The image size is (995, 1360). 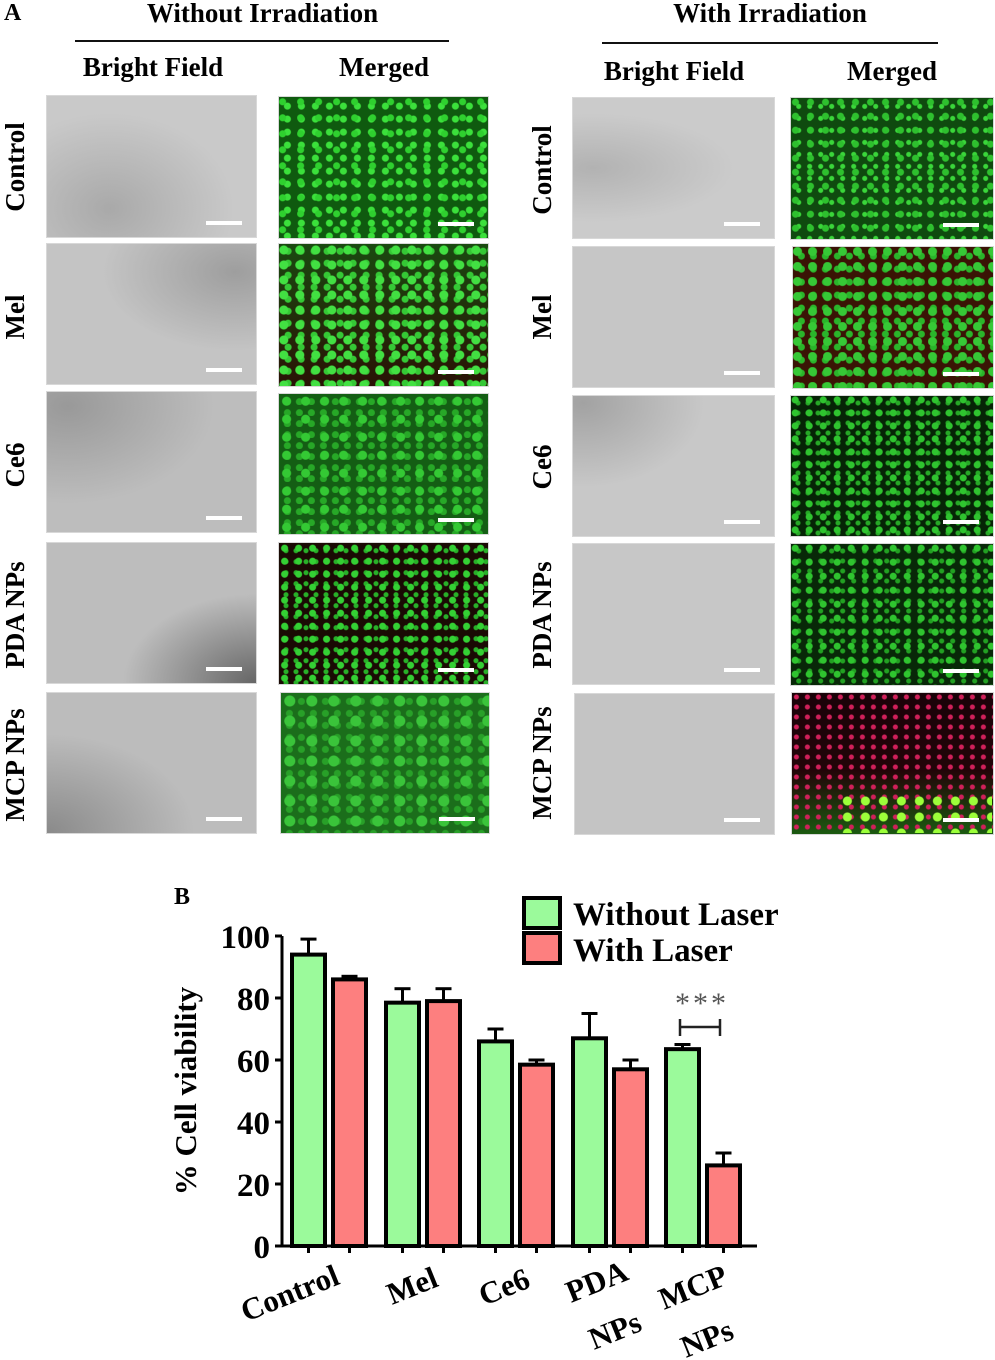 I want to click on col-head-bright-field-1: Bright Field, so click(x=153, y=67).